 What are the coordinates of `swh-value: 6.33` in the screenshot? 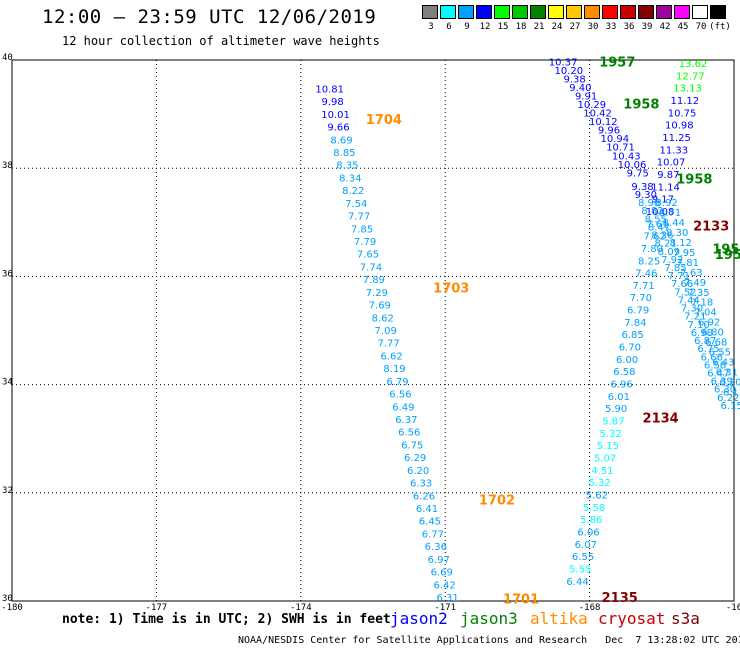 It's located at (421, 484).